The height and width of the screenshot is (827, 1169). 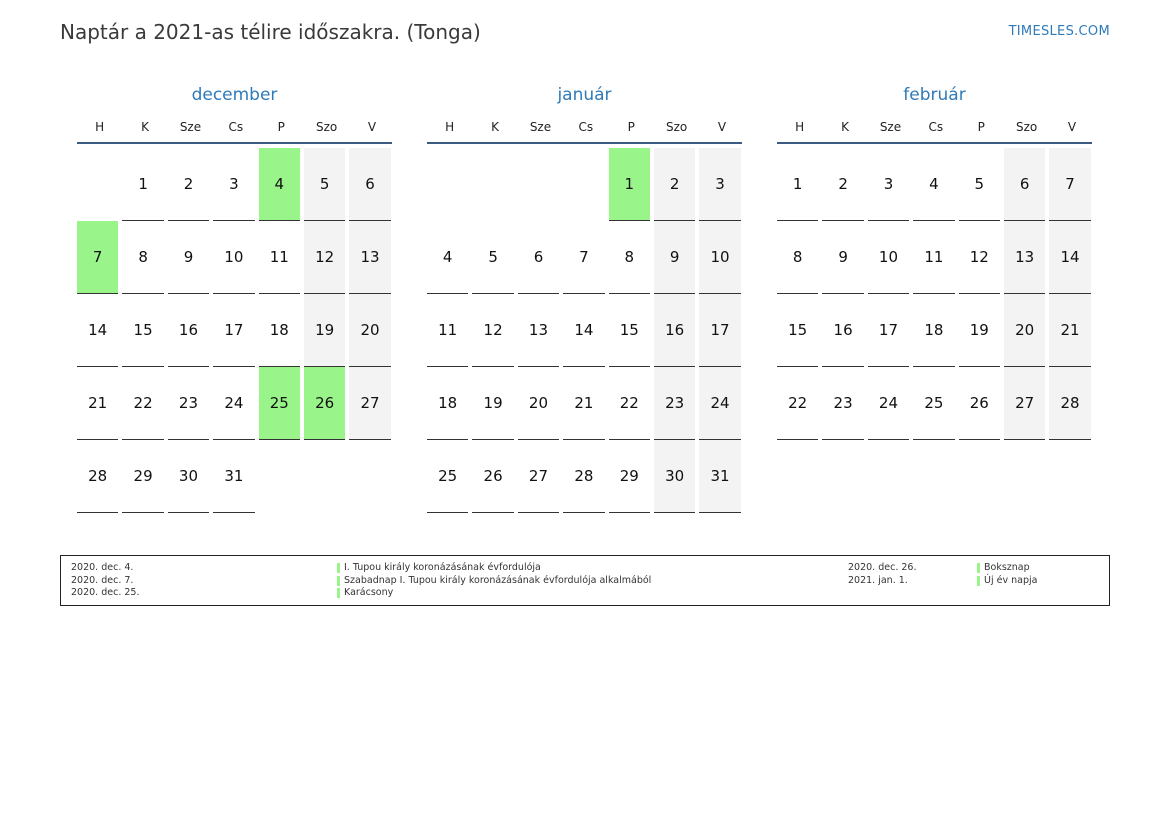 What do you see at coordinates (540, 257) in the screenshot?
I see `day-cell: 6` at bounding box center [540, 257].